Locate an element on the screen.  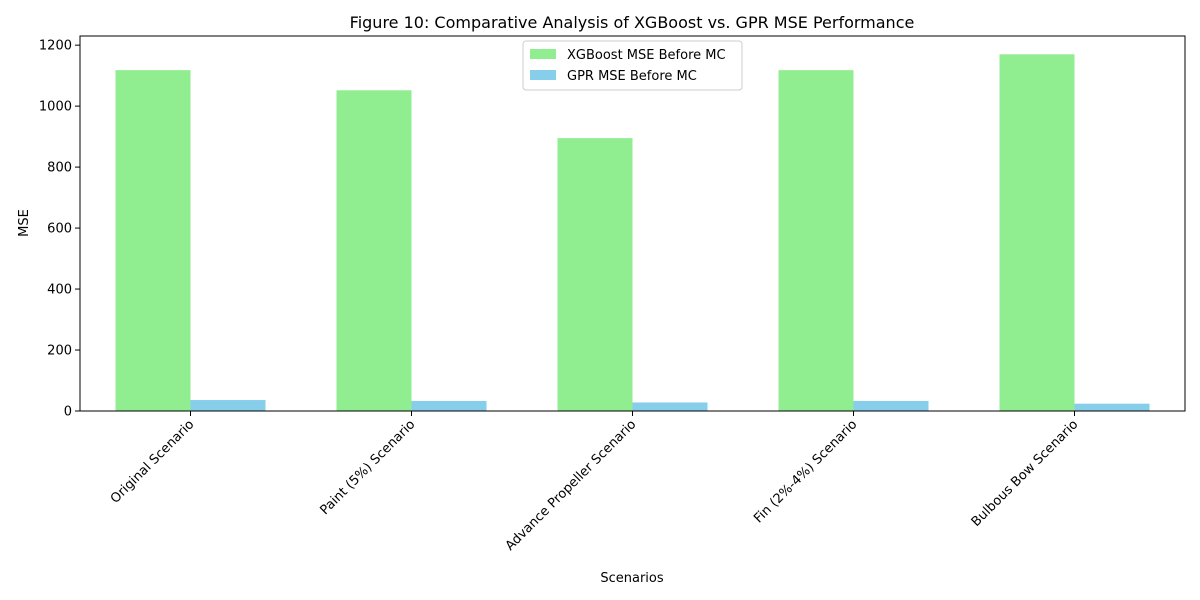
y-tick-label: 800 is located at coordinates (59, 168).